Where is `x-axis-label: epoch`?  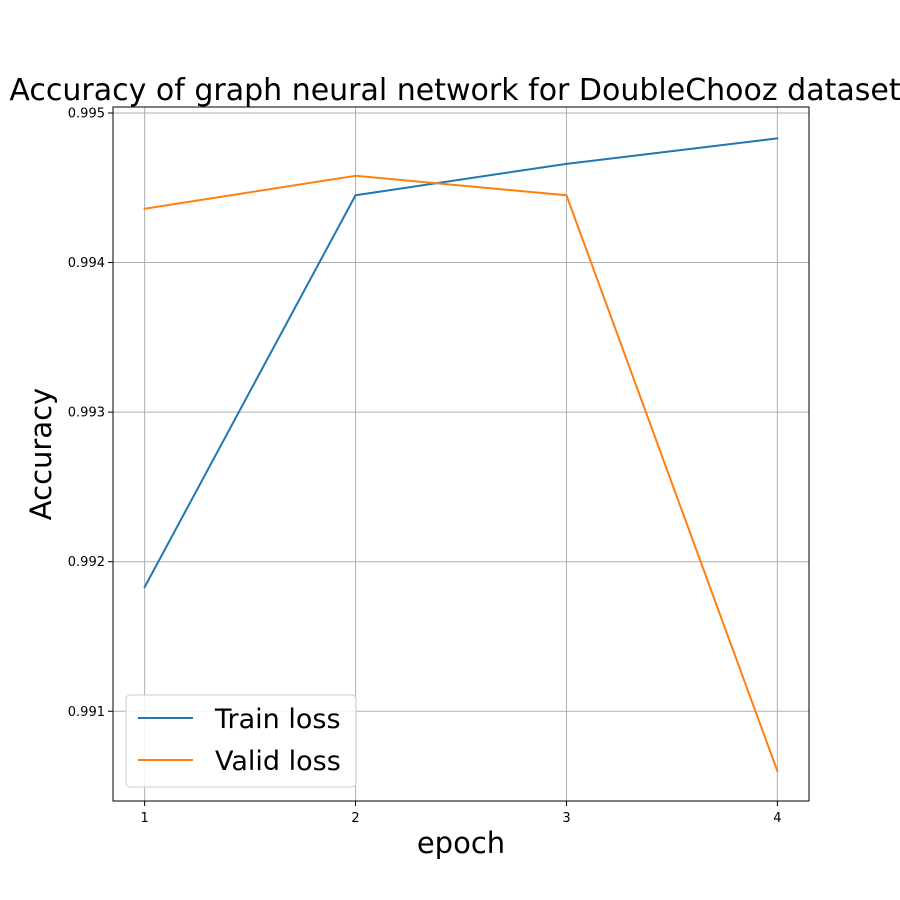
x-axis-label: epoch is located at coordinates (461, 843).